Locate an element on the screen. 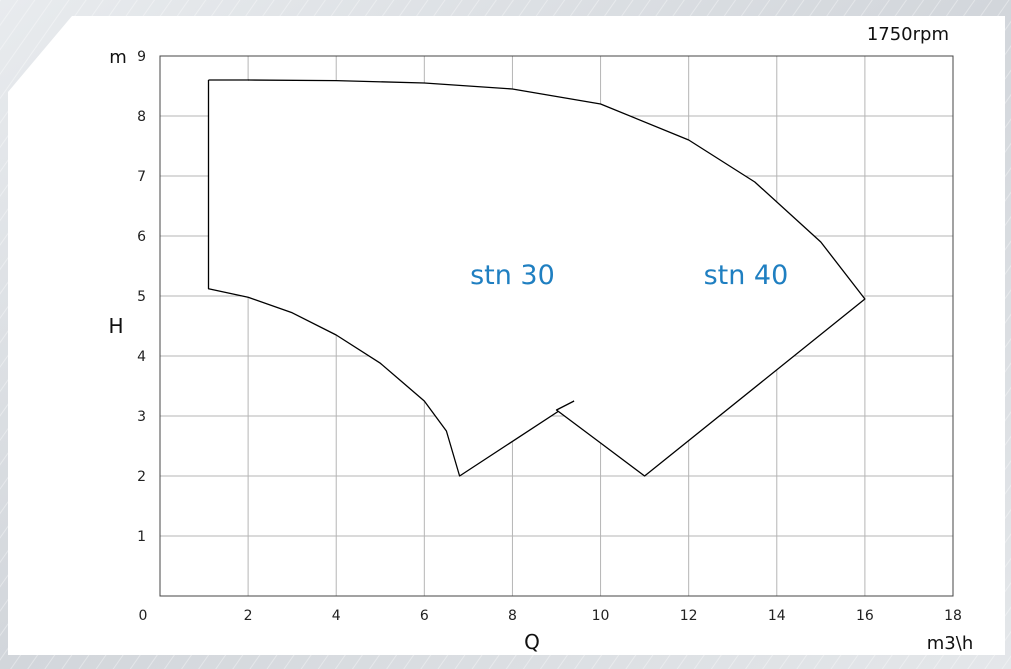 The height and width of the screenshot is (669, 1011). y-tick-label: 8 is located at coordinates (141, 117).